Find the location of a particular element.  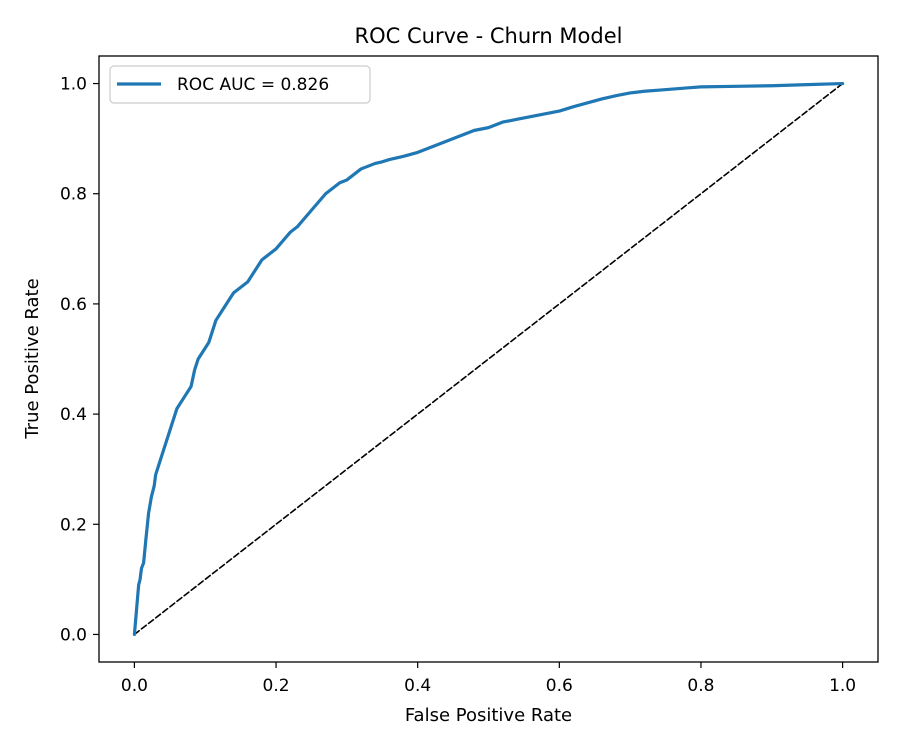

y-tick-label: 0.4 is located at coordinates (73, 415).